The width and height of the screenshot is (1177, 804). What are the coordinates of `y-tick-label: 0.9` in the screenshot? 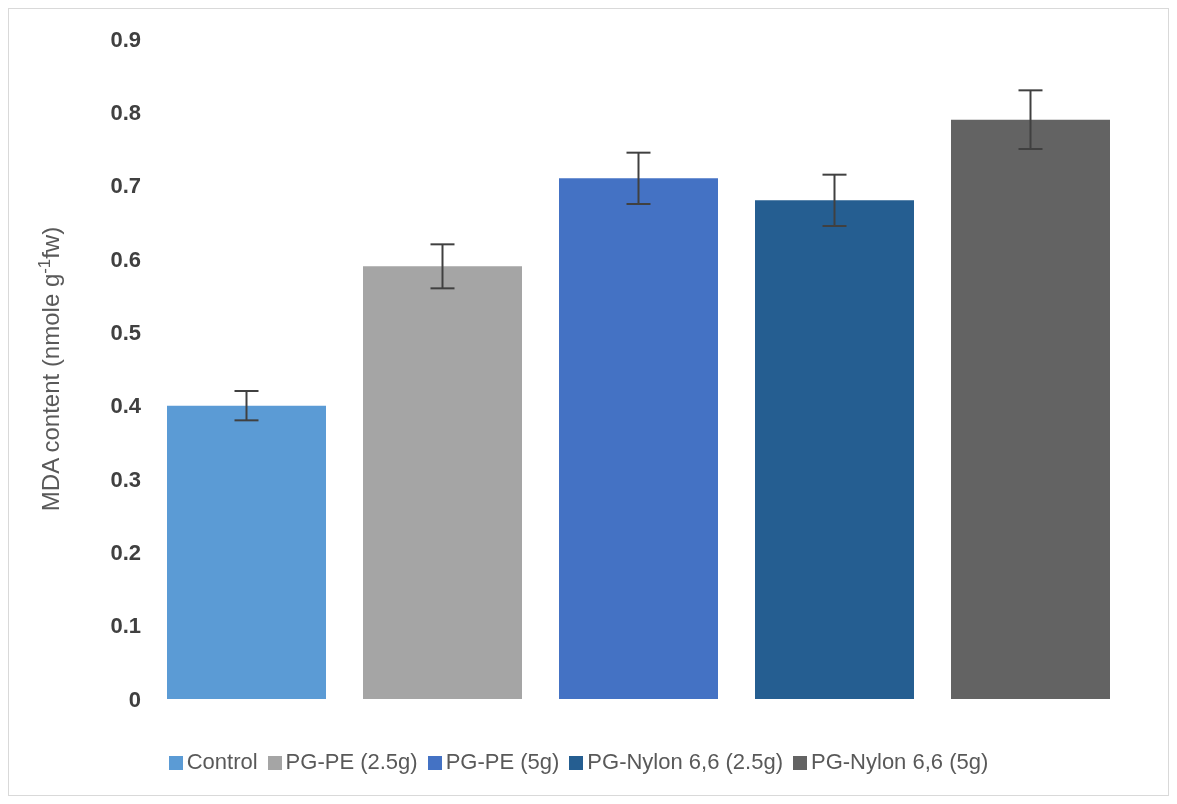 It's located at (125, 39).